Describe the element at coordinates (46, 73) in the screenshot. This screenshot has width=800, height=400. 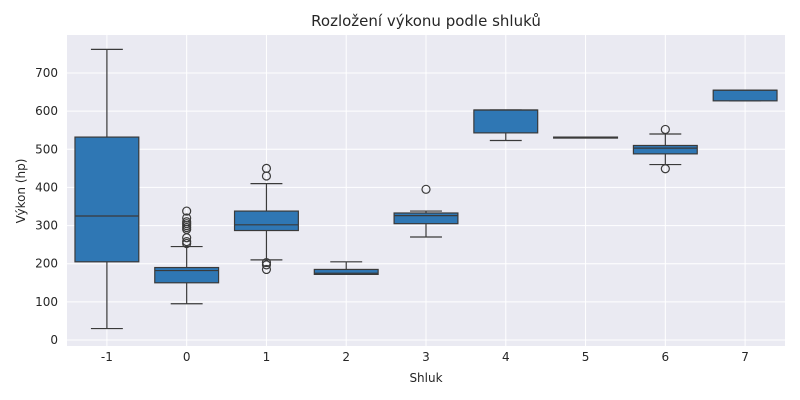
I see `y-tick-label: 700` at that location.